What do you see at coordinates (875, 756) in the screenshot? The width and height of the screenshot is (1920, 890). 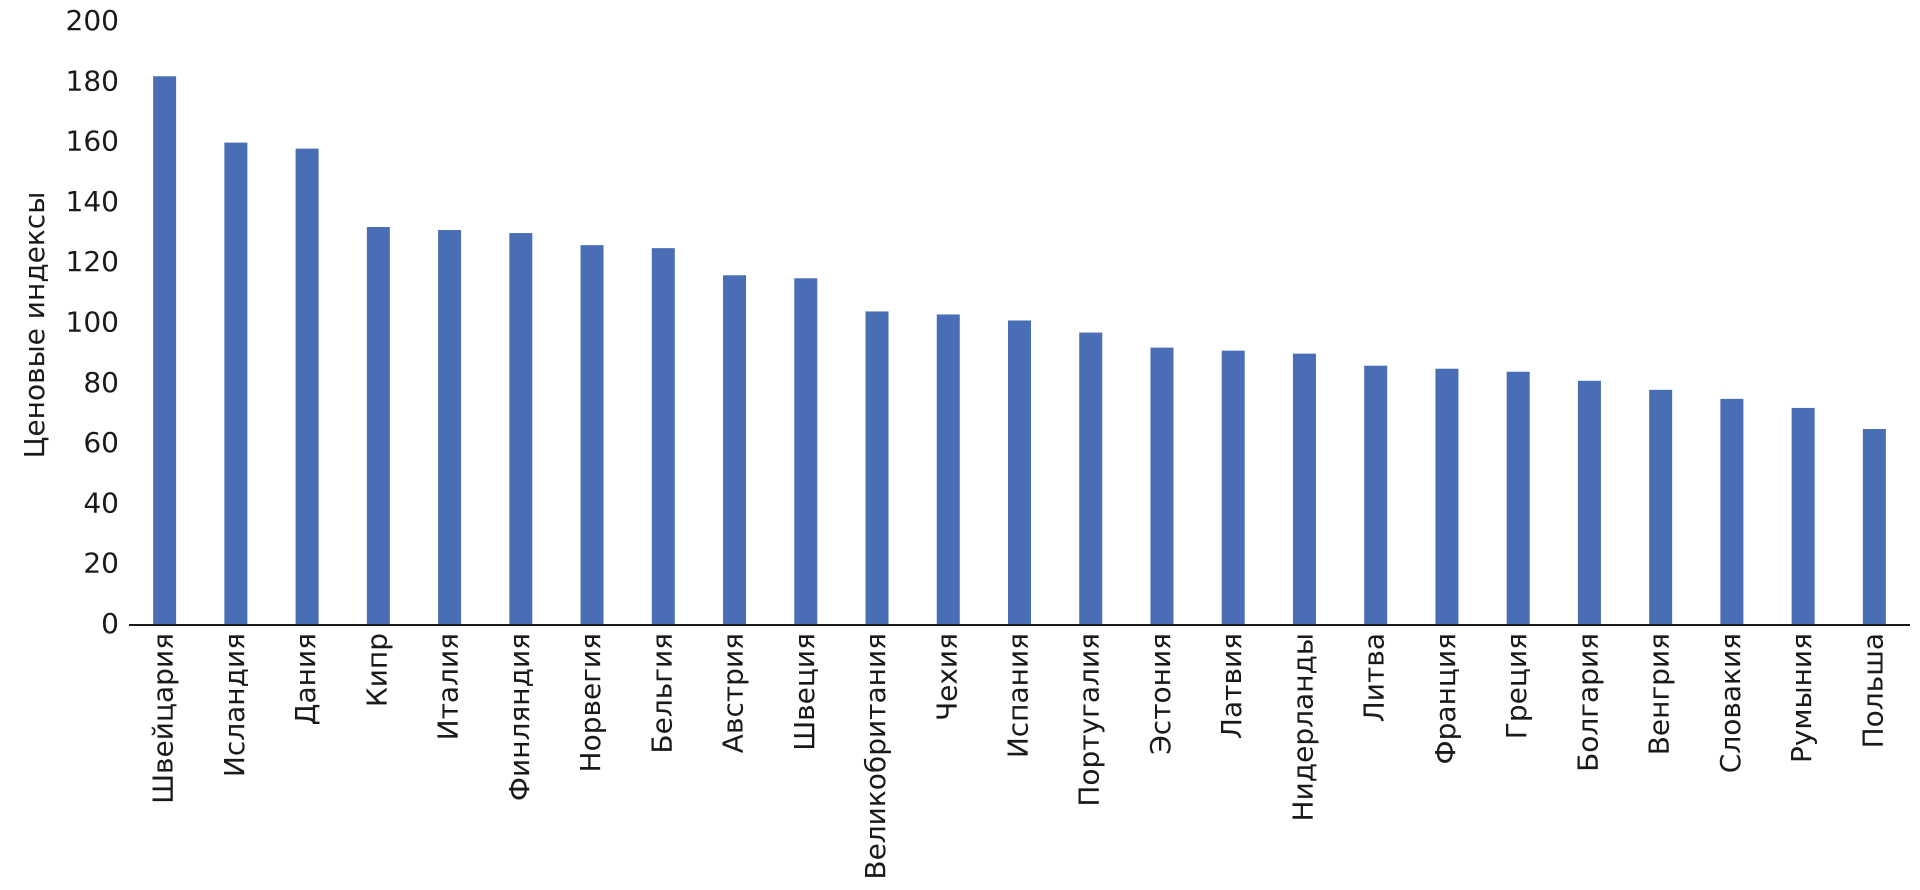 I see `x-tick-label: Великобритания` at bounding box center [875, 756].